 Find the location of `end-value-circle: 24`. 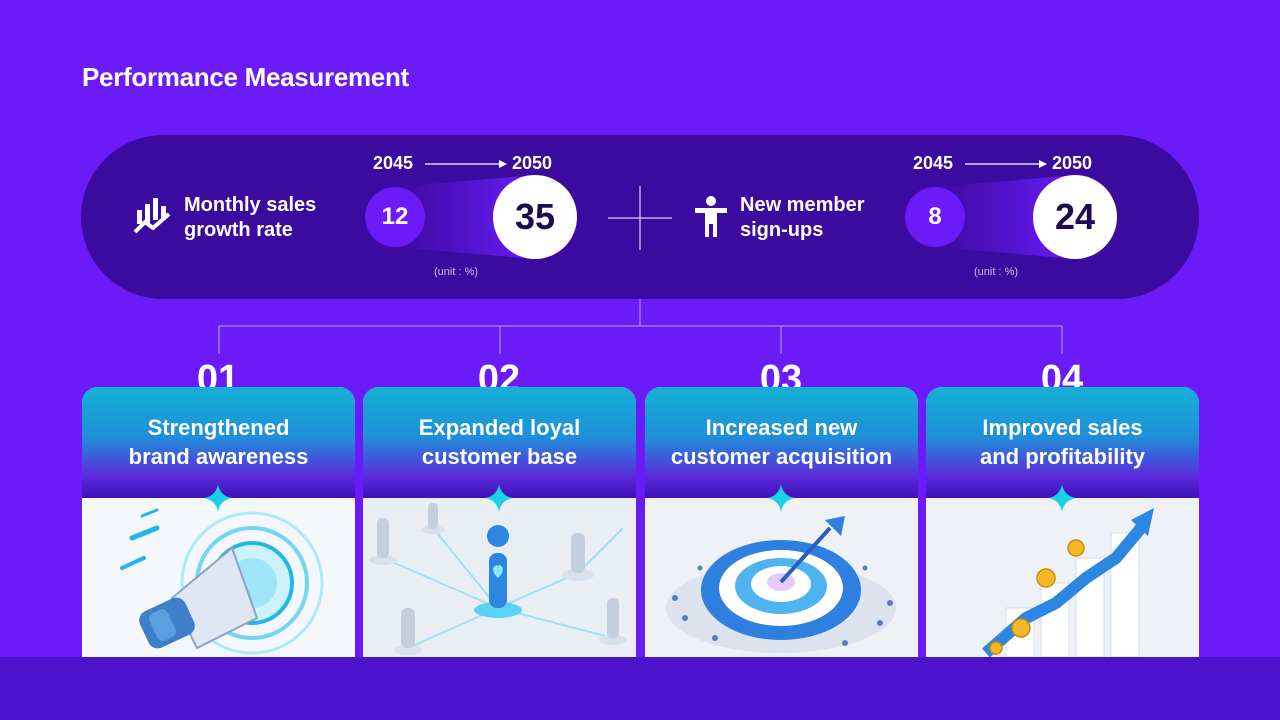

end-value-circle: 24 is located at coordinates (1075, 217).